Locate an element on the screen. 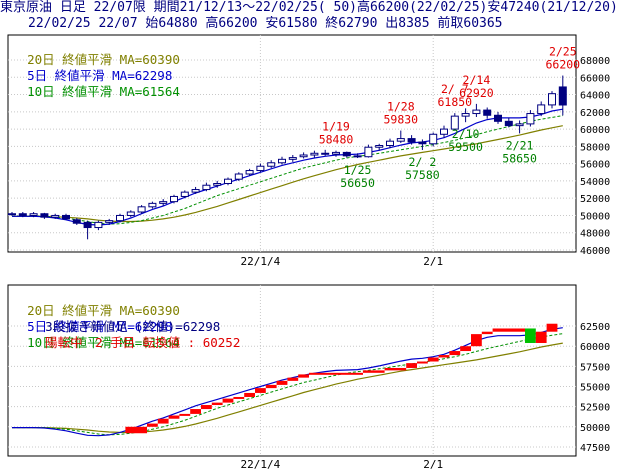 The height and width of the screenshot is (475, 624). brick-close-value: 3段抜き新値足 (終値)=62298 is located at coordinates (133, 326).